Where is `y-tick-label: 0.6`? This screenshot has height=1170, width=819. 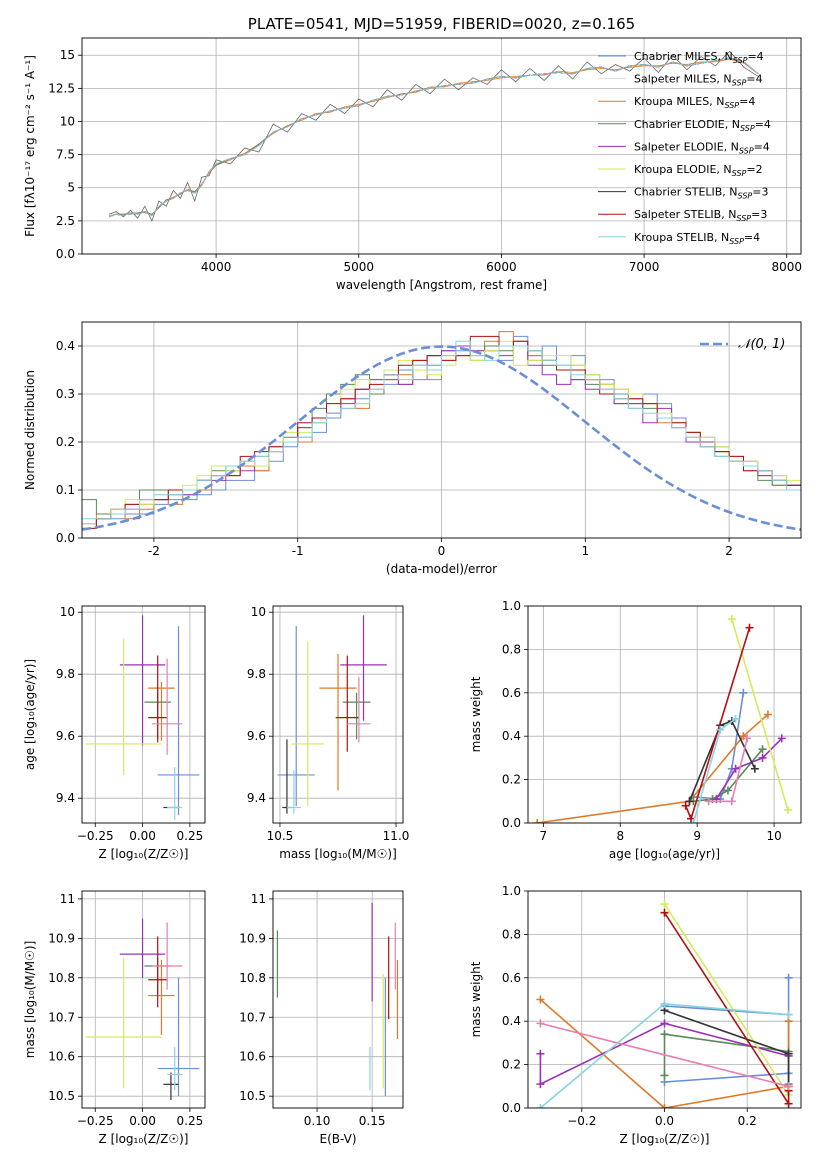
y-tick-label: 0.6 is located at coordinates (511, 978).